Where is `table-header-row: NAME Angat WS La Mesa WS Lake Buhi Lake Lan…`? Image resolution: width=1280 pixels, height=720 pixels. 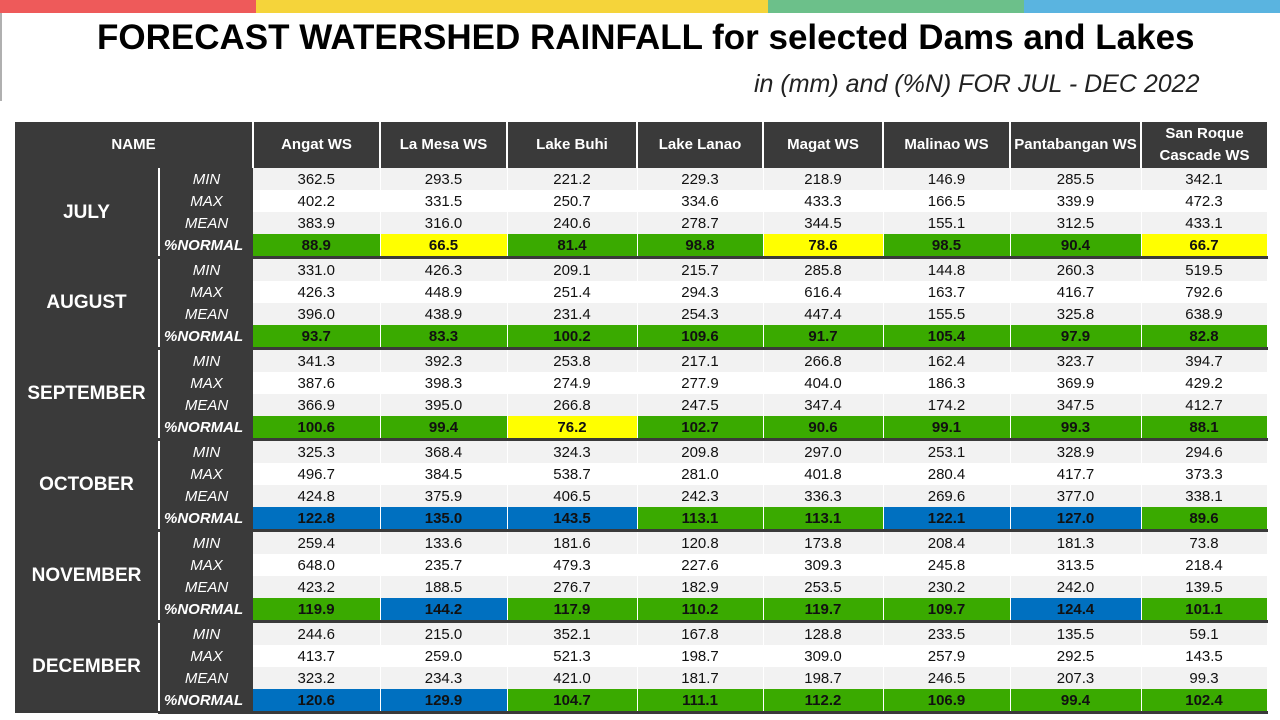 table-header-row: NAME Angat WS La Mesa WS Lake Buhi Lake Lan… is located at coordinates (641, 145).